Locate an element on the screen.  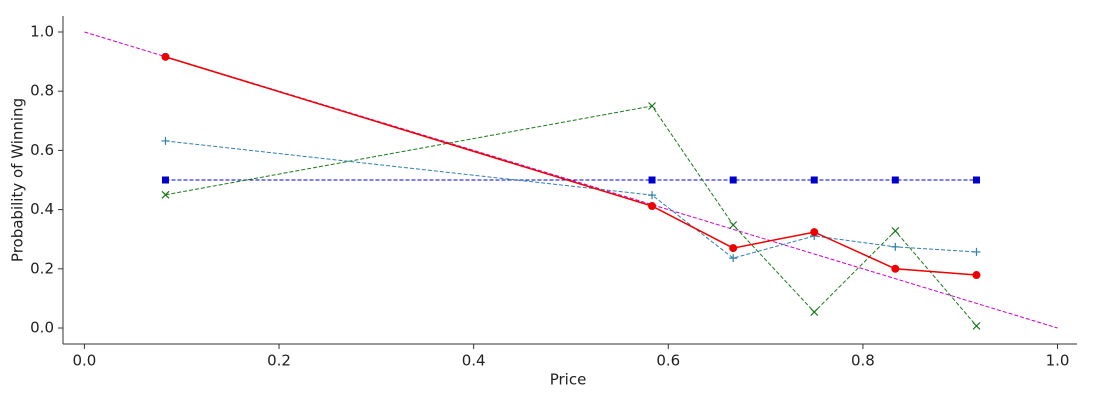
y-tick-label: 0.8 is located at coordinates (42, 91).